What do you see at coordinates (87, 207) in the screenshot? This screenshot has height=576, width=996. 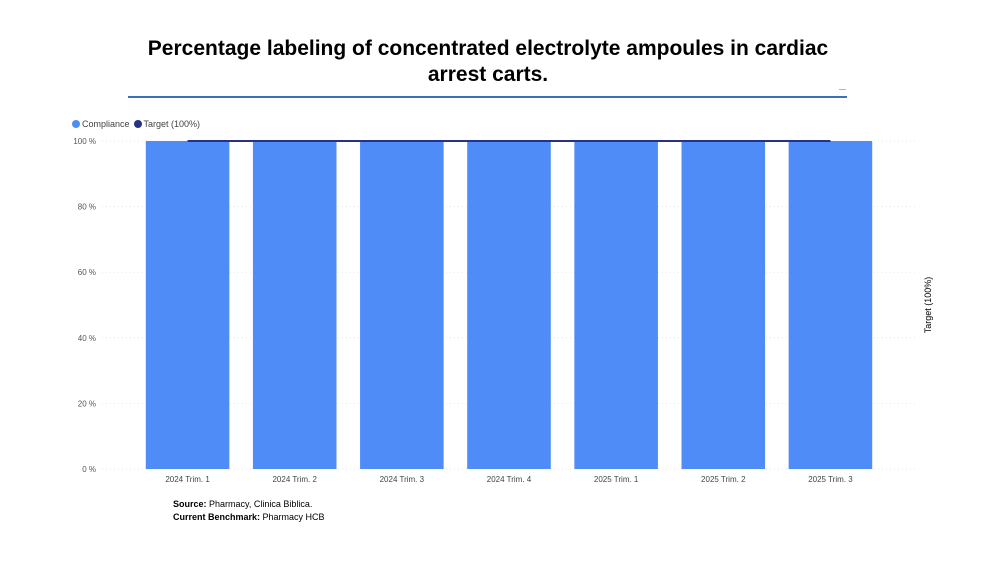 I see `y-tick-label: 80 %` at bounding box center [87, 207].